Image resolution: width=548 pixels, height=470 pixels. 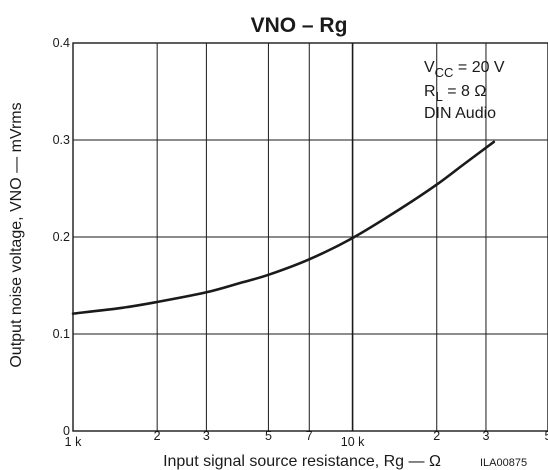 I want to click on rl-rest: = 8 Ω, so click(x=465, y=91).